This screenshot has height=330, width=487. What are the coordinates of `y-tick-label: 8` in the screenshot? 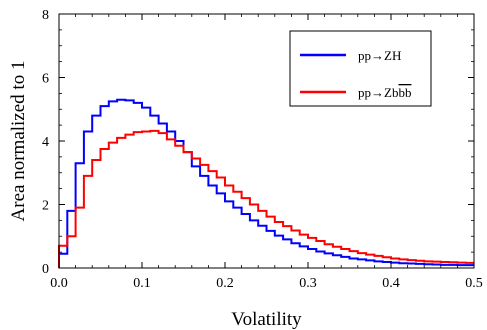 It's located at (45, 15).